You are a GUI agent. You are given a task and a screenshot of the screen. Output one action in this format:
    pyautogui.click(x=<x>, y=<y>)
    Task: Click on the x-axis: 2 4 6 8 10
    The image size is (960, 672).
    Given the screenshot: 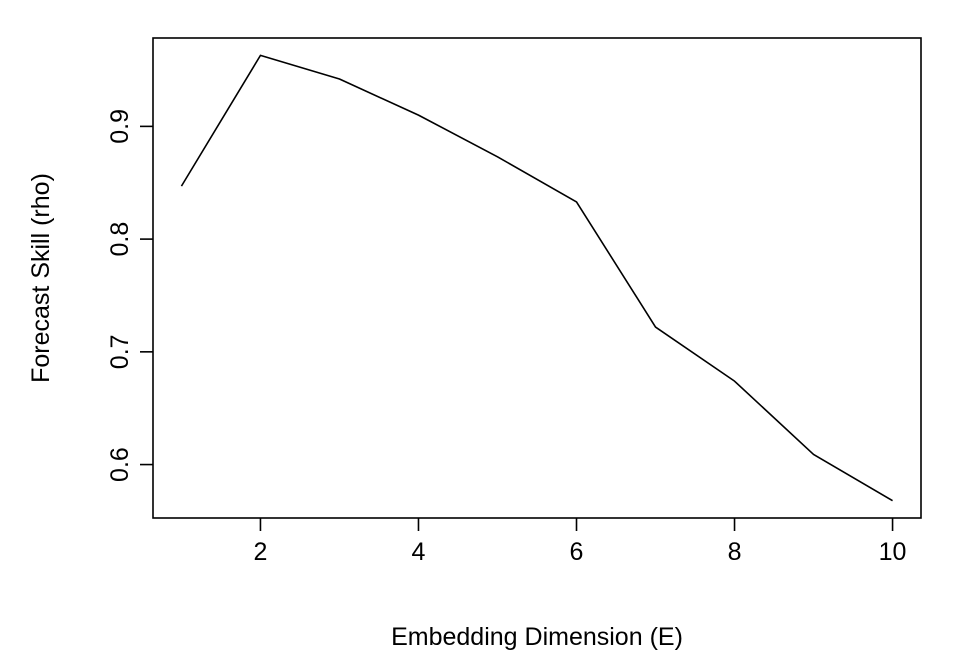 What is the action you would take?
    pyautogui.click(x=580, y=542)
    